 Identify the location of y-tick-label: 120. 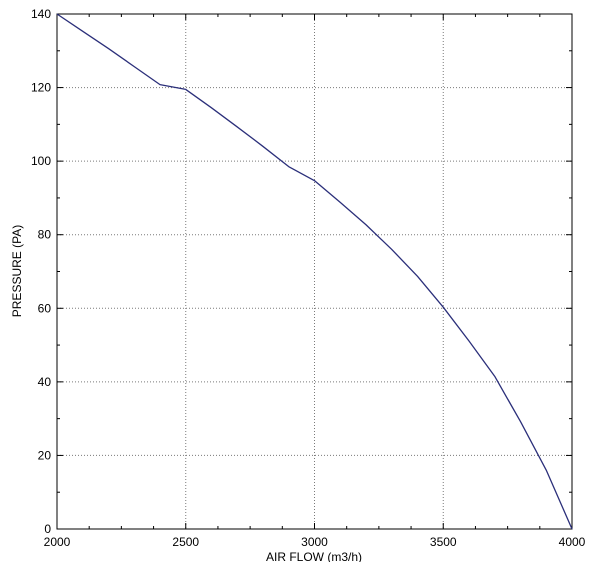
(41, 88).